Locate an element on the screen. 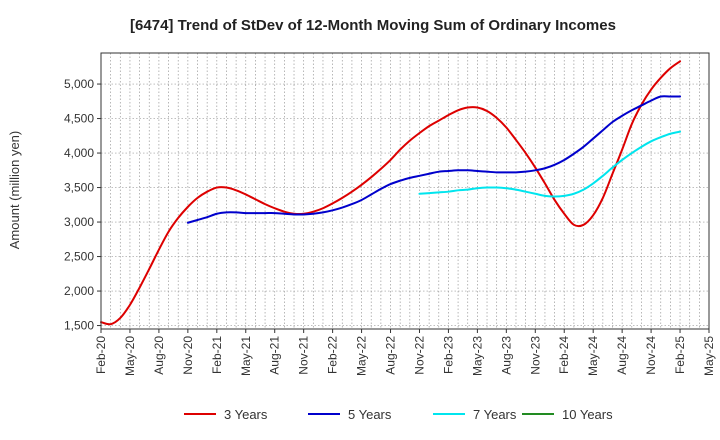 The height and width of the screenshot is (440, 720). x-tick-label: Feb-24 is located at coordinates (564, 355).